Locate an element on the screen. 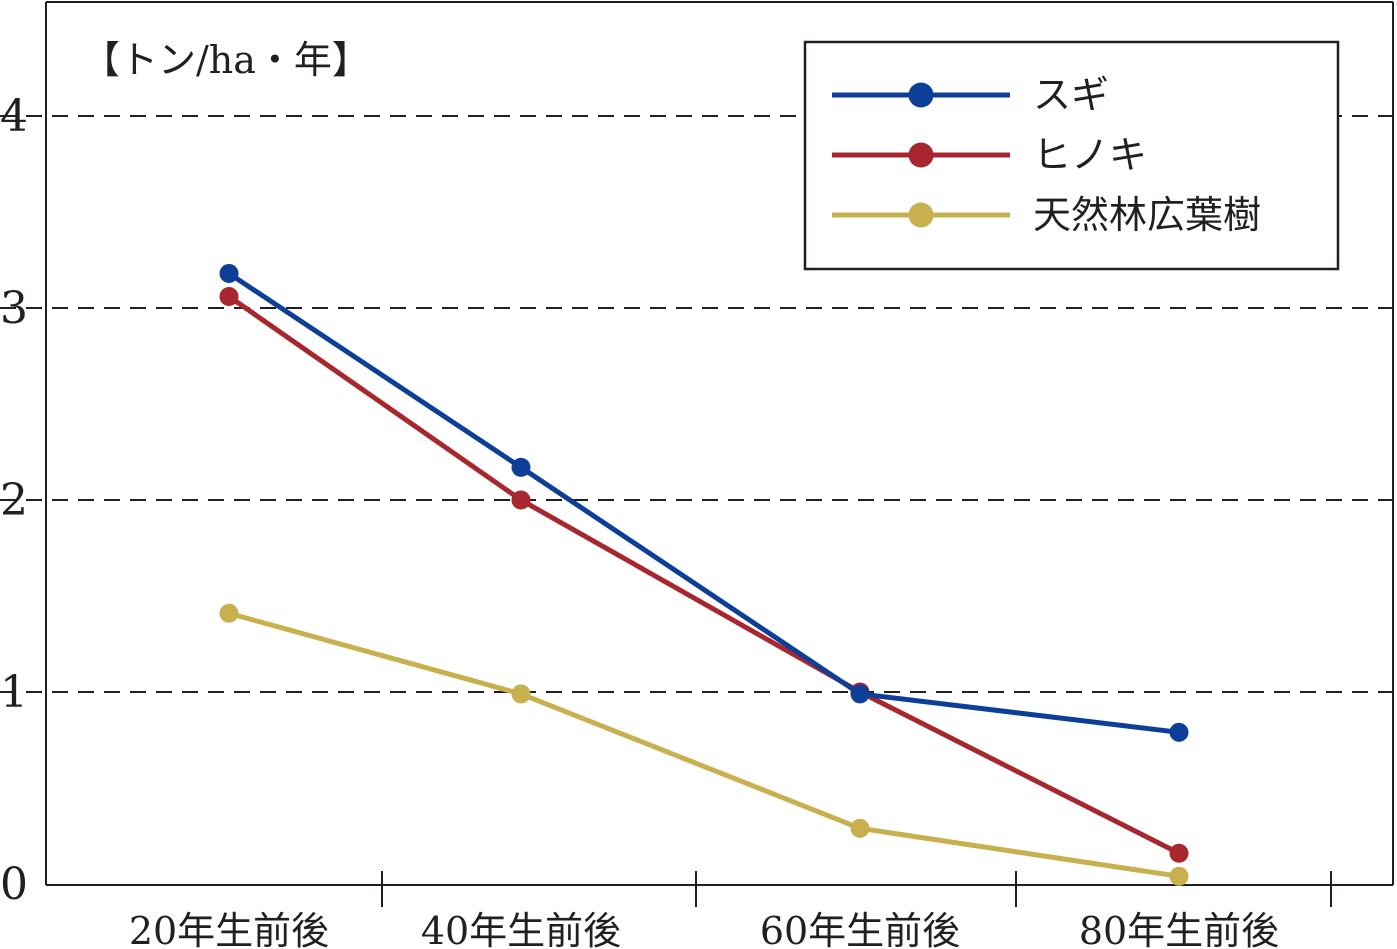  y-tick-label-3: 3 is located at coordinates (14, 308).